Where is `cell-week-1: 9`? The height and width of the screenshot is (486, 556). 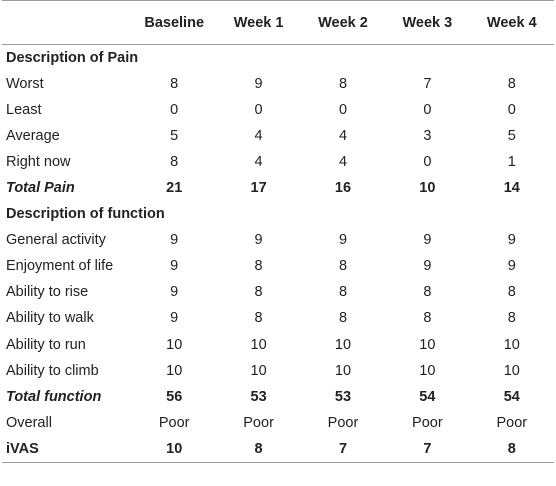
cell-week-1: 9 is located at coordinates (258, 83).